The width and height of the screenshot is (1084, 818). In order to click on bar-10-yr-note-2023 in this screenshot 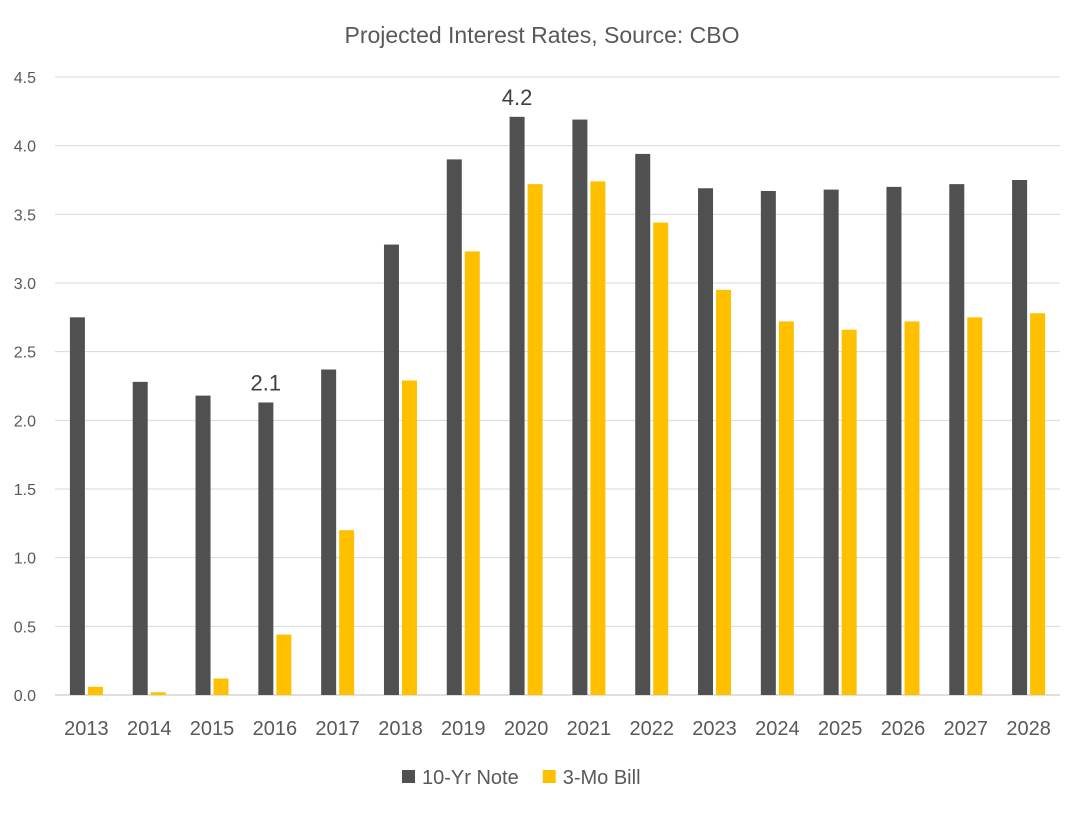, I will do `click(706, 442)`.